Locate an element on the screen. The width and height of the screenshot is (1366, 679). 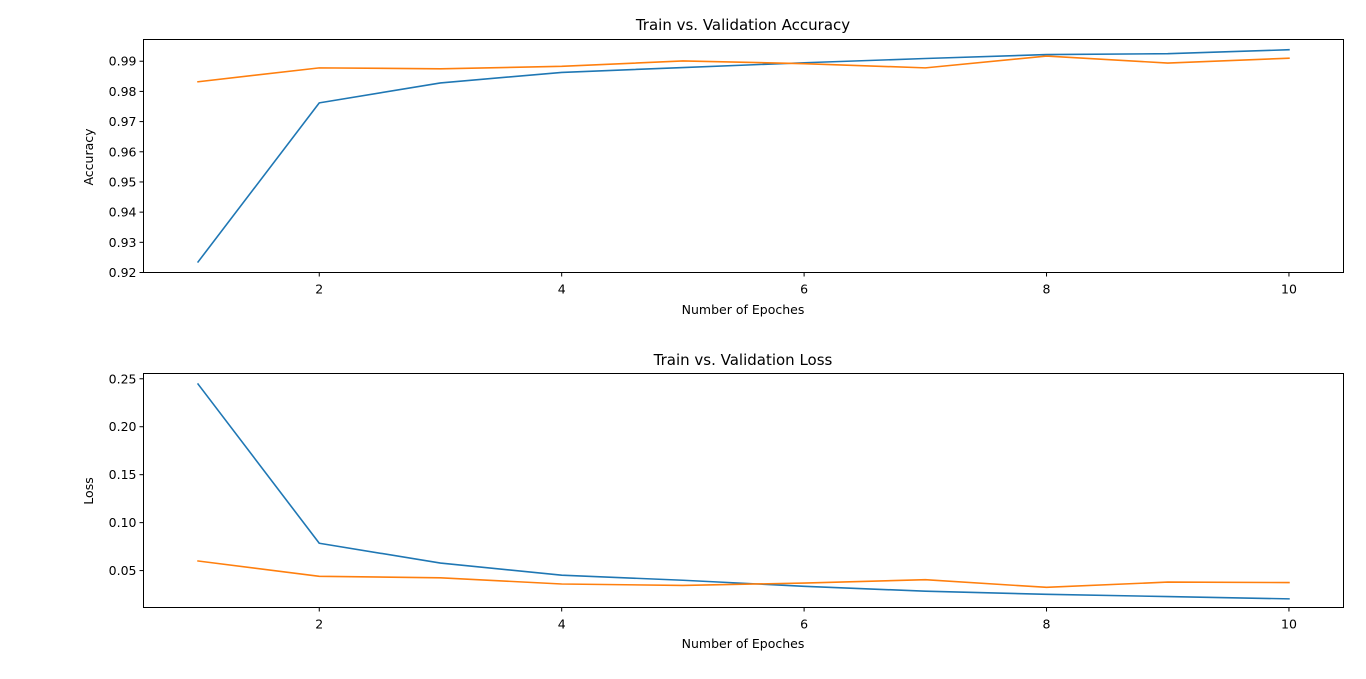
loss-y-tick-label: 0.05 is located at coordinates (123, 570).